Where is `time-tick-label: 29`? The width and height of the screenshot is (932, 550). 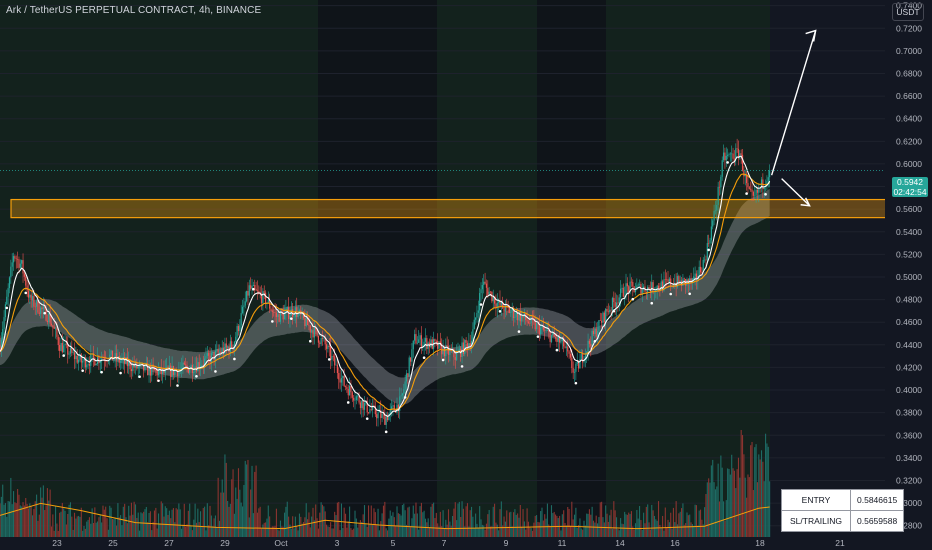 time-tick-label: 29 is located at coordinates (225, 543).